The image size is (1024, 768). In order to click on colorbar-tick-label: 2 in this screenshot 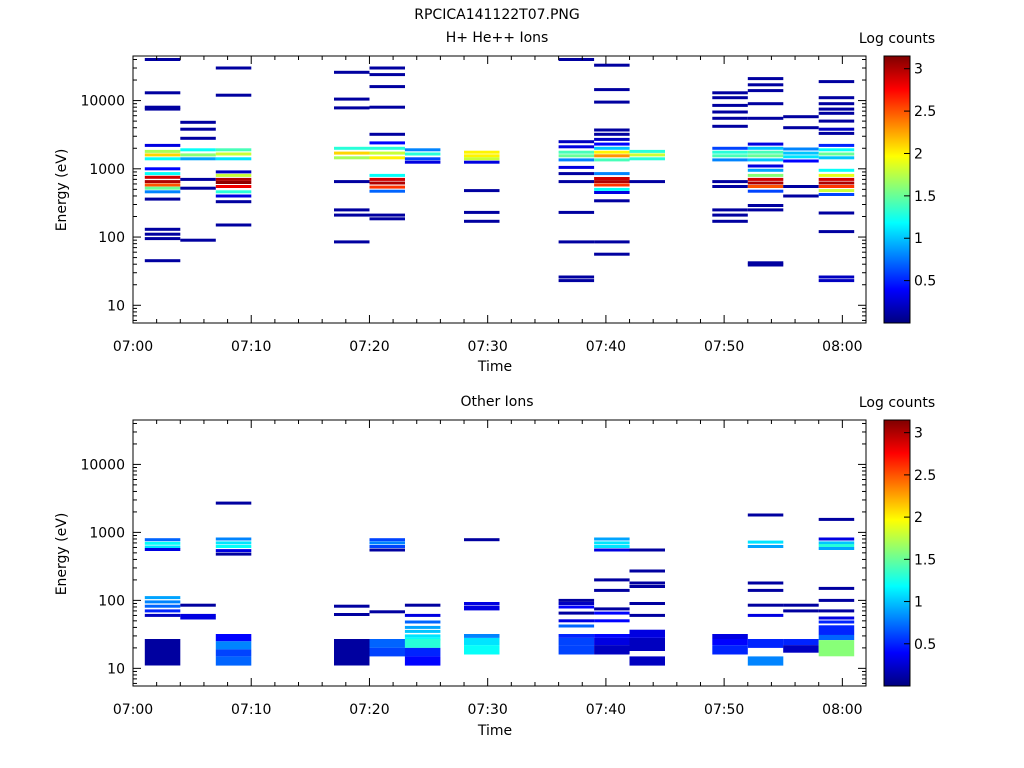, I will do `click(918, 154)`.